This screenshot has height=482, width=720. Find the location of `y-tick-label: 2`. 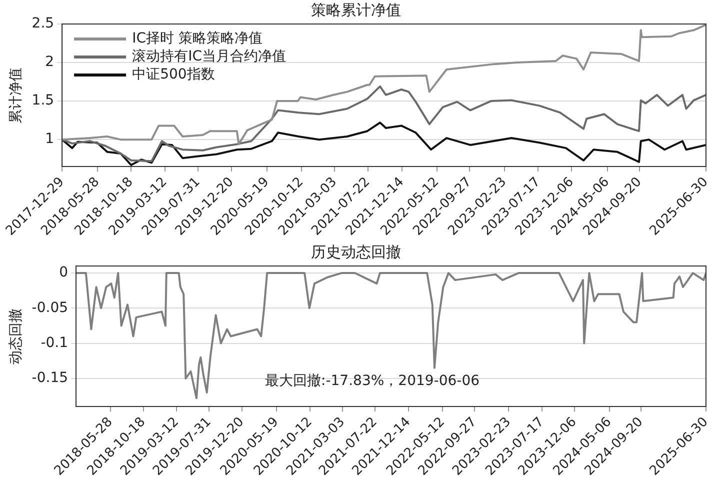

y-tick-label: 2 is located at coordinates (49, 62).